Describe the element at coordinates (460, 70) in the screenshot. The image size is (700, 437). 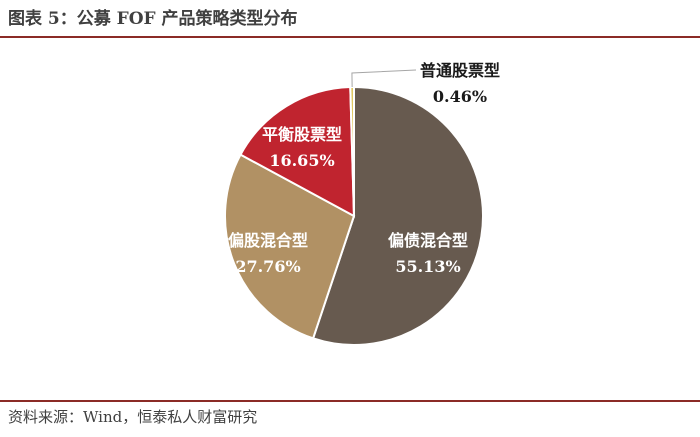
I see `slice-name-label: 普通股票型` at that location.